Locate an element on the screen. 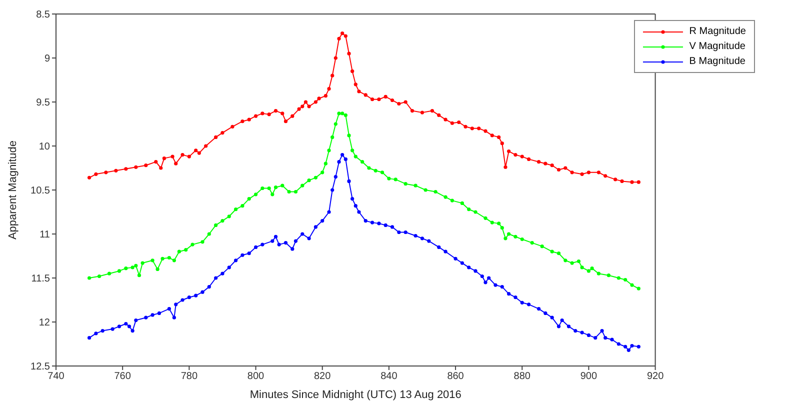 The height and width of the screenshot is (414, 793). y-tick-label: 9 is located at coordinates (47, 59).